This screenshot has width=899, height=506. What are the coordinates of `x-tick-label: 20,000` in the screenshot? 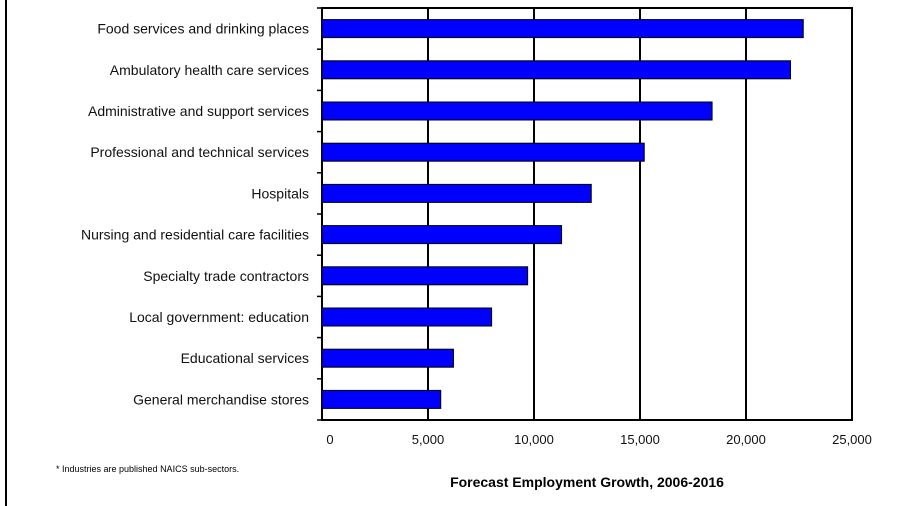 It's located at (746, 439).